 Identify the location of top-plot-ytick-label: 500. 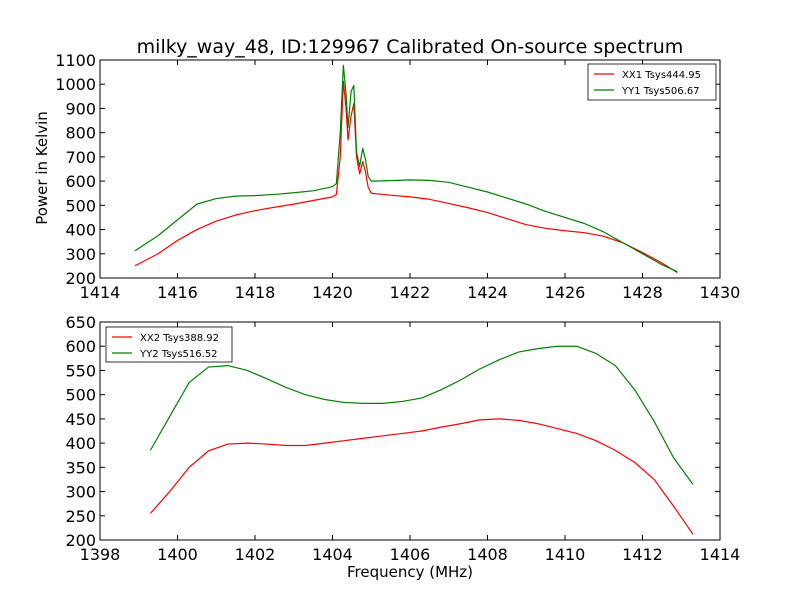
(80, 205).